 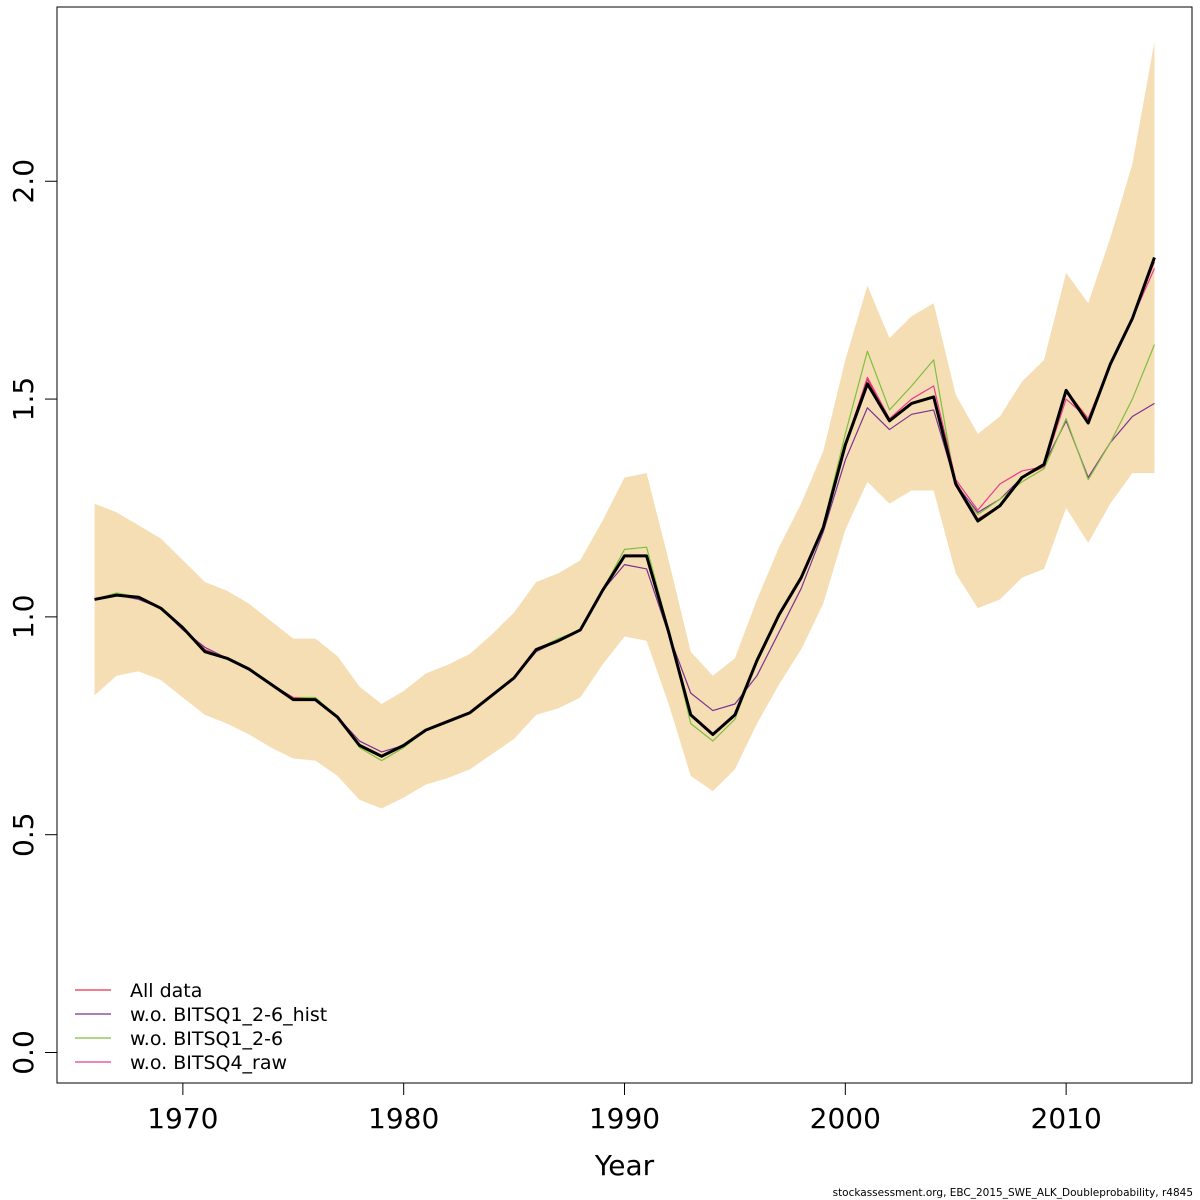 What do you see at coordinates (624, 1165) in the screenshot?
I see `x-axis-title: Year` at bounding box center [624, 1165].